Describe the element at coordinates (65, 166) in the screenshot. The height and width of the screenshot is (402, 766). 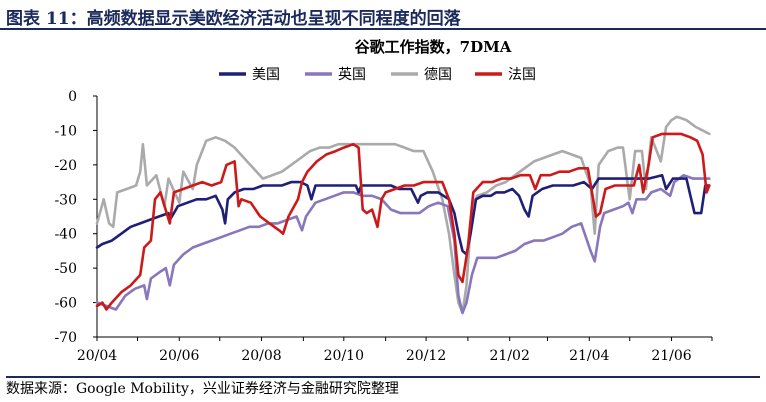
I see `y-tick-label: -20` at that location.